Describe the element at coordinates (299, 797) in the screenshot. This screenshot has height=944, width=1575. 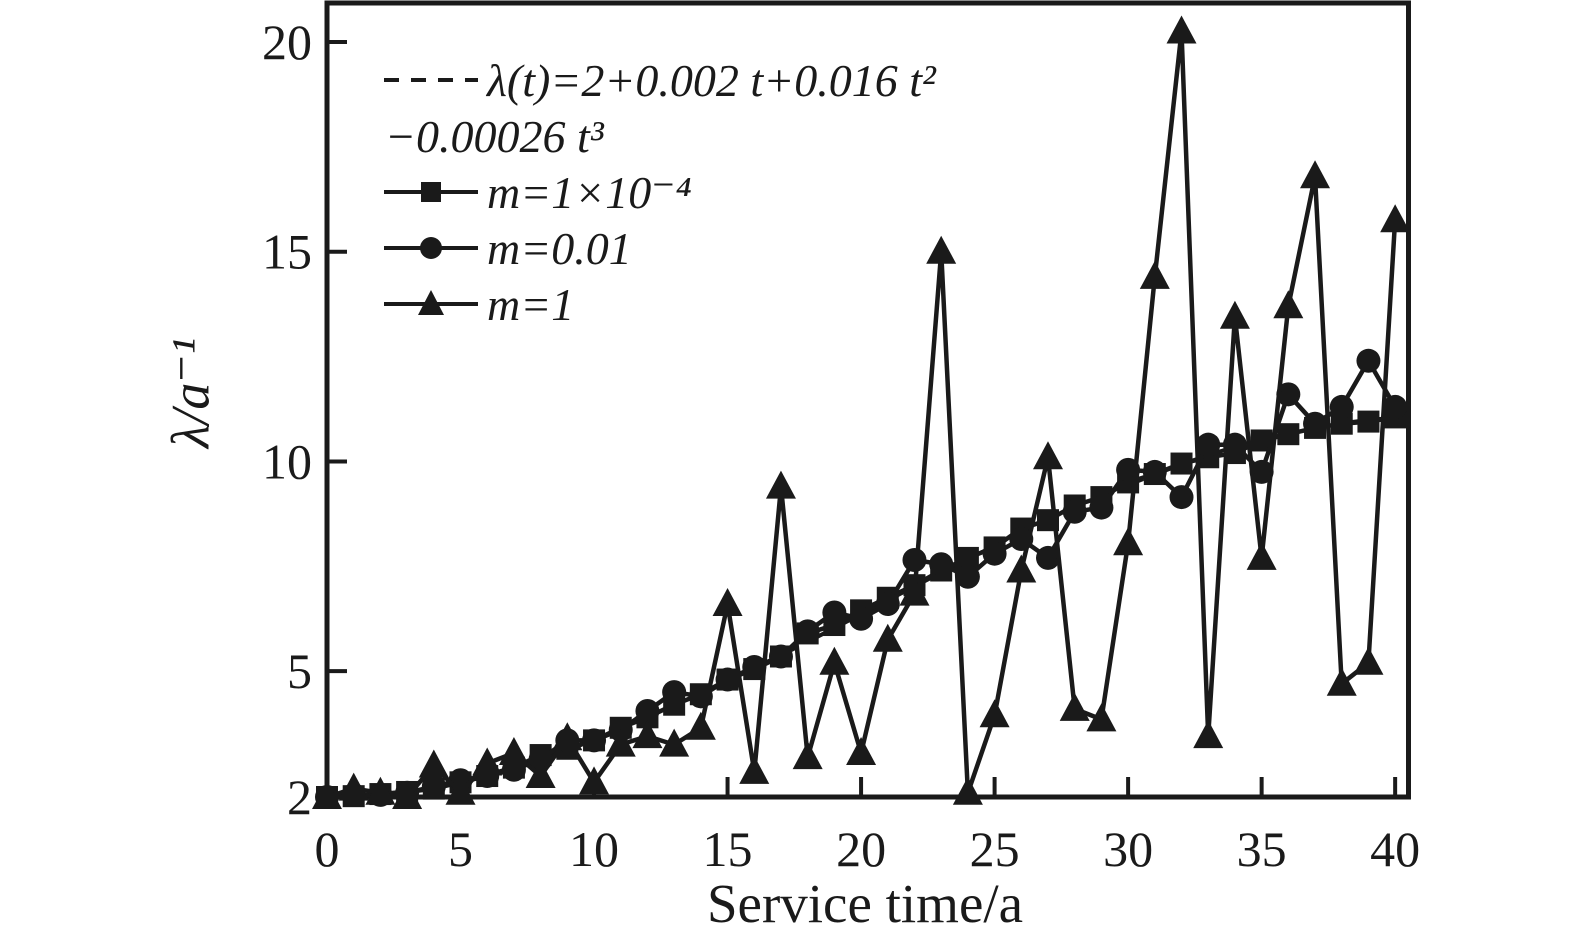
I see `y-tick-label: 2` at that location.